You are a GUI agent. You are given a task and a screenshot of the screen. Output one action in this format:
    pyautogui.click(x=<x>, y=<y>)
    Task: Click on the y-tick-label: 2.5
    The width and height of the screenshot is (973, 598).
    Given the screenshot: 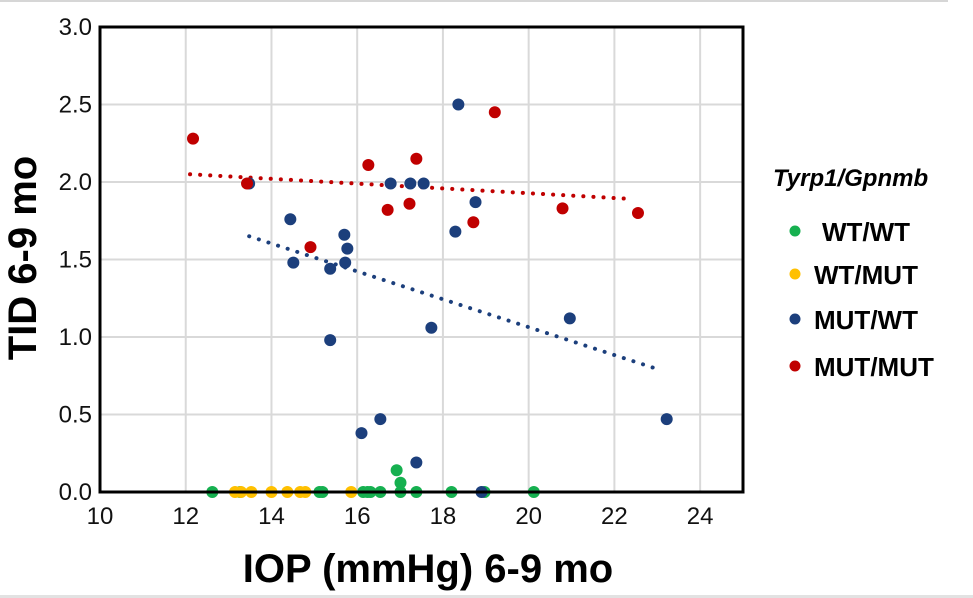 What is the action you would take?
    pyautogui.click(x=75, y=105)
    